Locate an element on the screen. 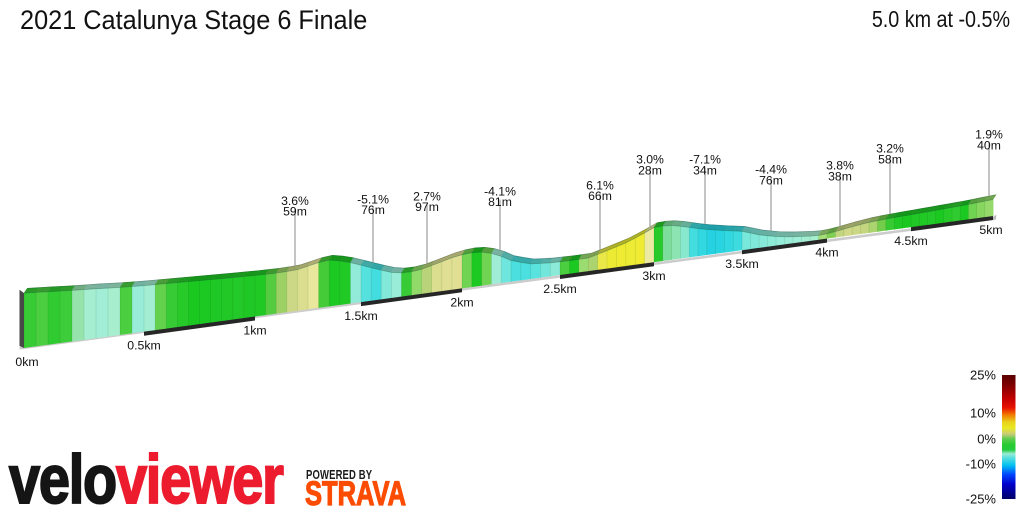 The height and width of the screenshot is (517, 1024). svg-text: 1.9% is located at coordinates (989, 135).